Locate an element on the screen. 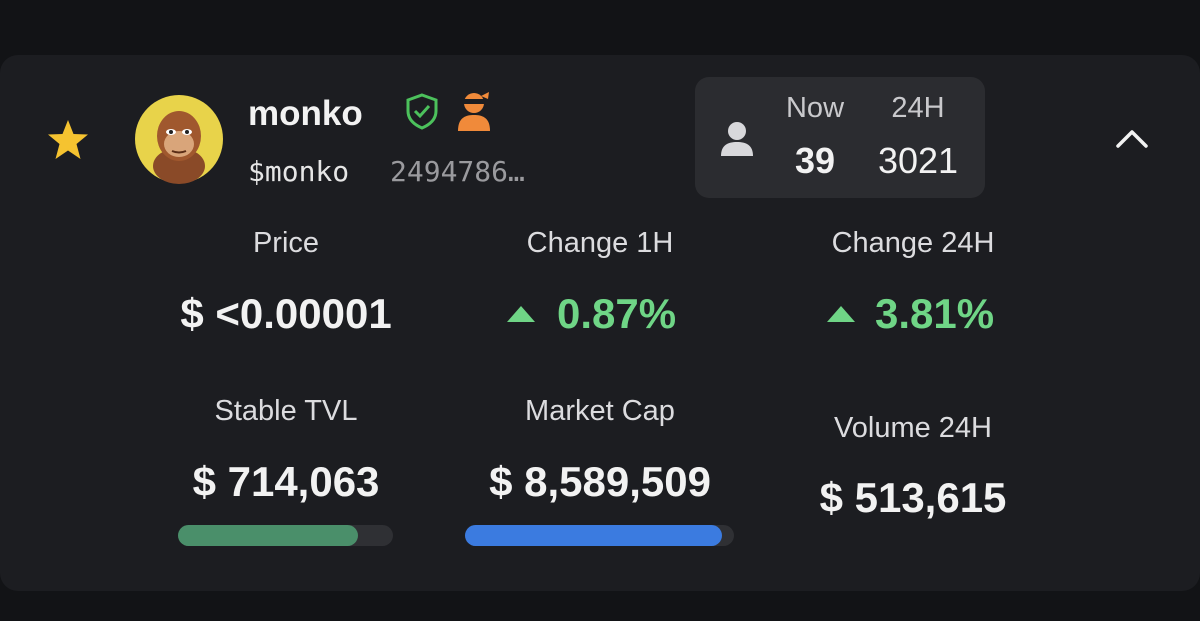  dev-icon is located at coordinates (474, 111).